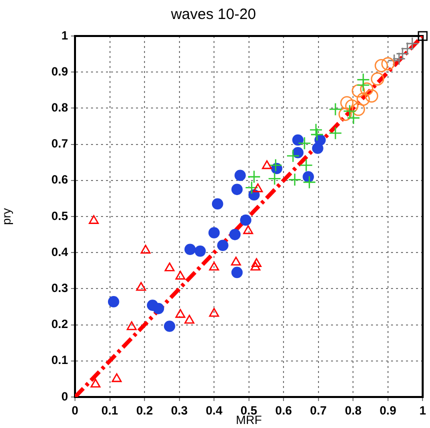 This screenshot has width=430, height=428. I want to click on x-tick-label: 1, so click(422, 411).